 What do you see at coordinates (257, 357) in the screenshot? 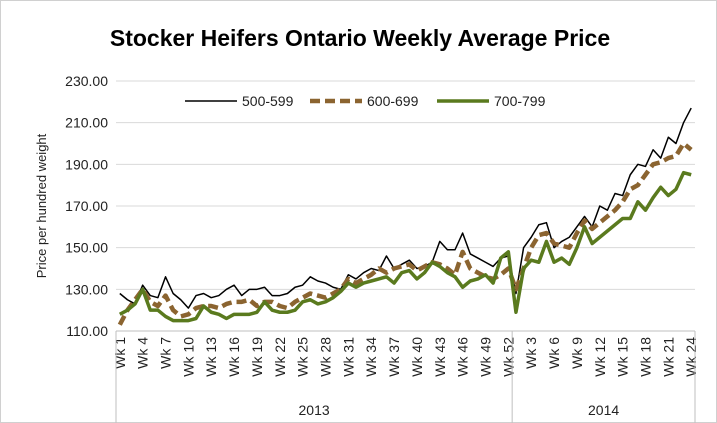
I see `x-tick-label: Wk 19` at bounding box center [257, 357].